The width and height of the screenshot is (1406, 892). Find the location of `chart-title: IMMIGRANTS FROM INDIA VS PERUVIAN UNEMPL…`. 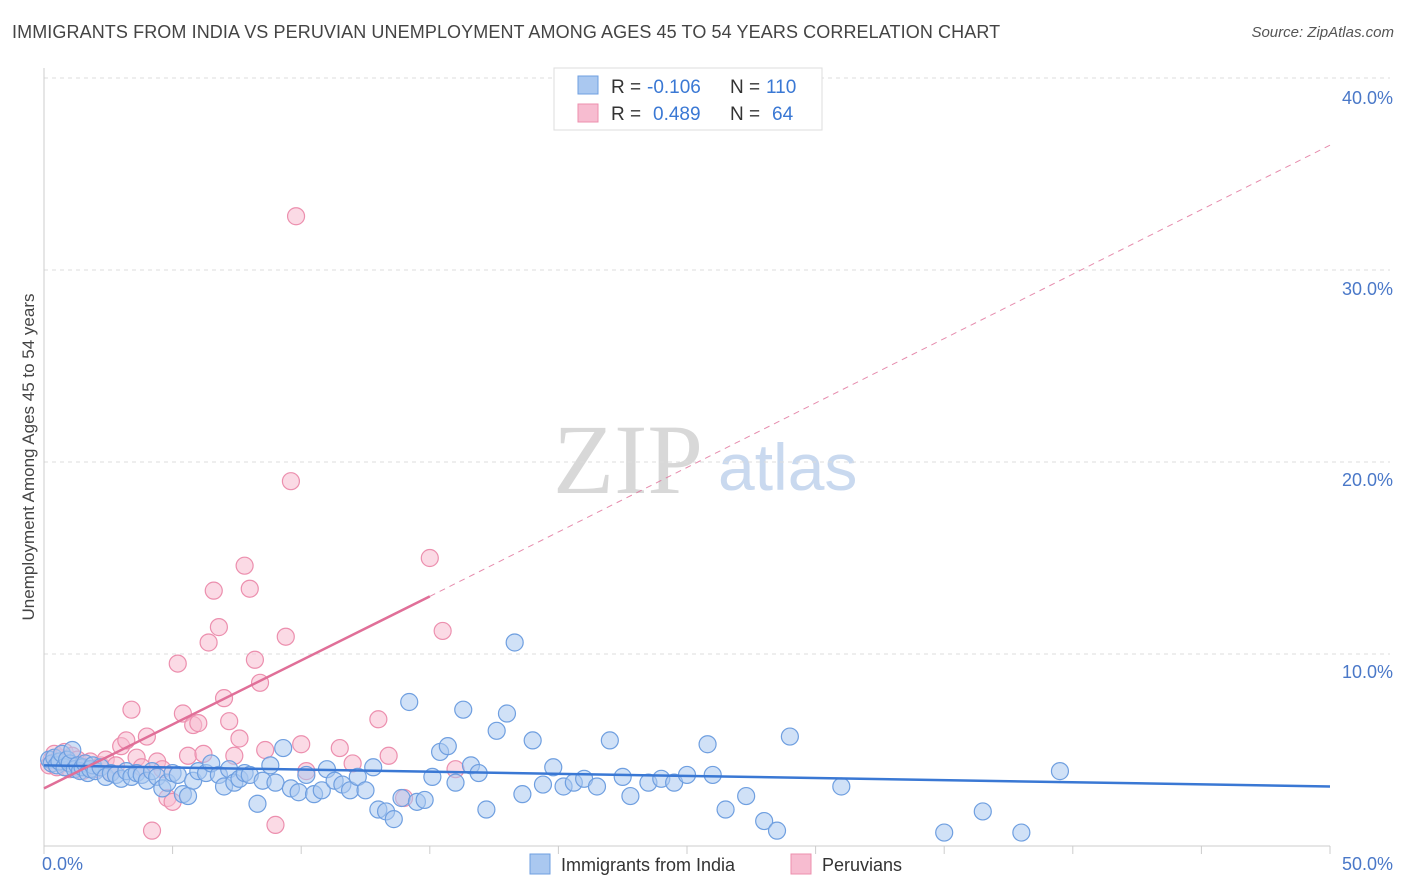

chart-title: IMMIGRANTS FROM INDIA VS PERUVIAN UNEMPL… is located at coordinates (506, 32).